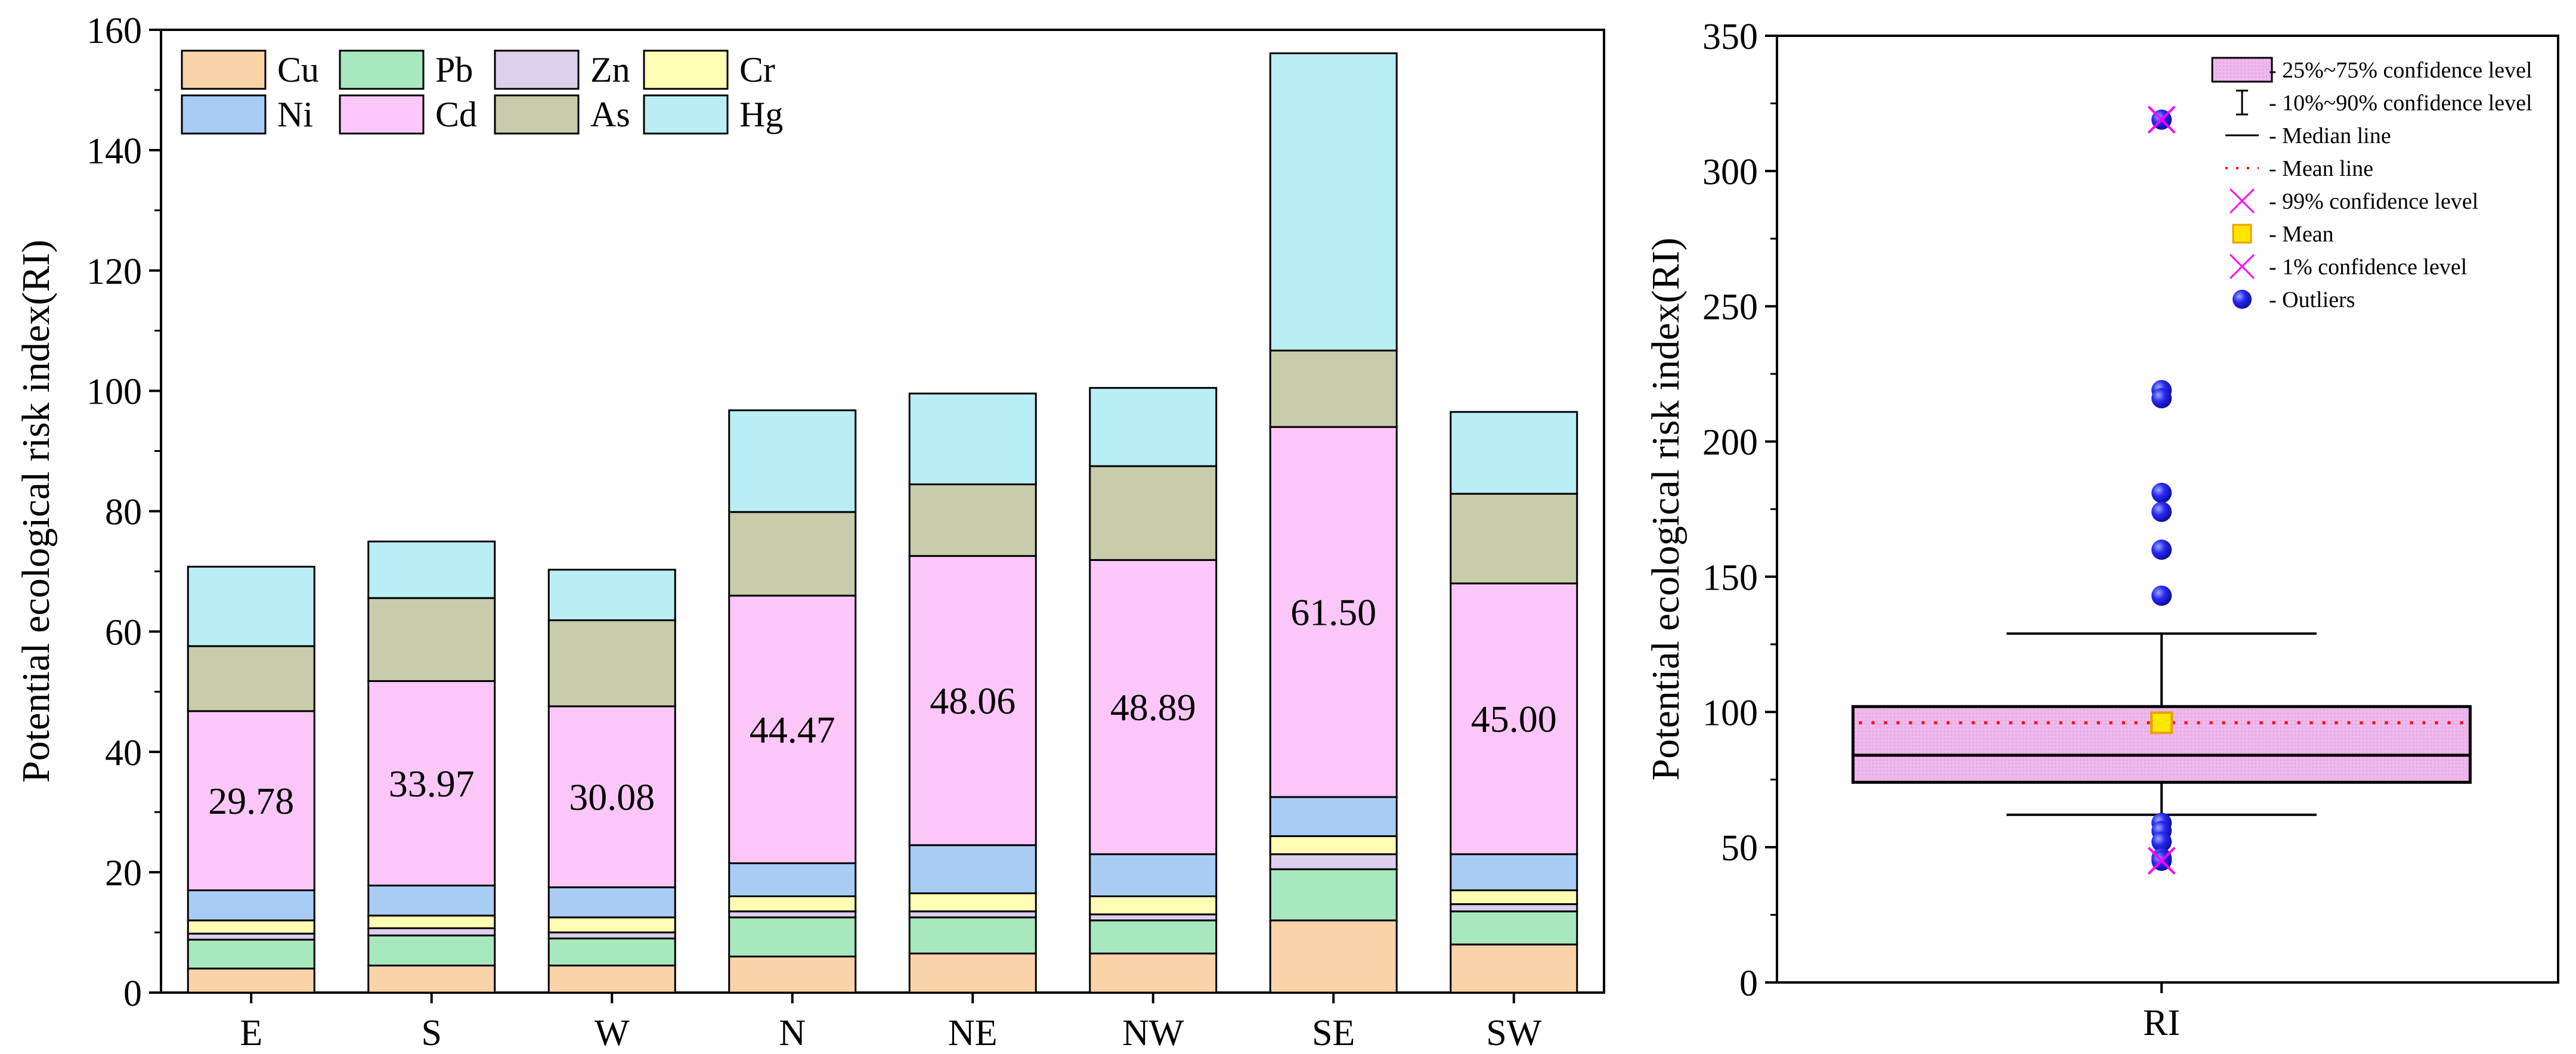 This screenshot has width=2576, height=1054. Describe the element at coordinates (1666, 509) in the screenshot. I see `box-y-axis-label: Potential ecological risk index(RI)` at that location.